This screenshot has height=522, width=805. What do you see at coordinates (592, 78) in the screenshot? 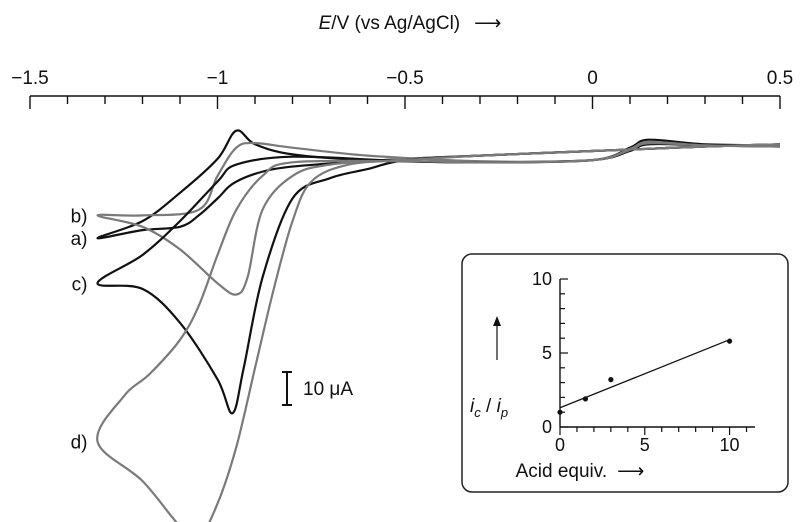
I see `main-x-tick-label: 0` at bounding box center [592, 78].